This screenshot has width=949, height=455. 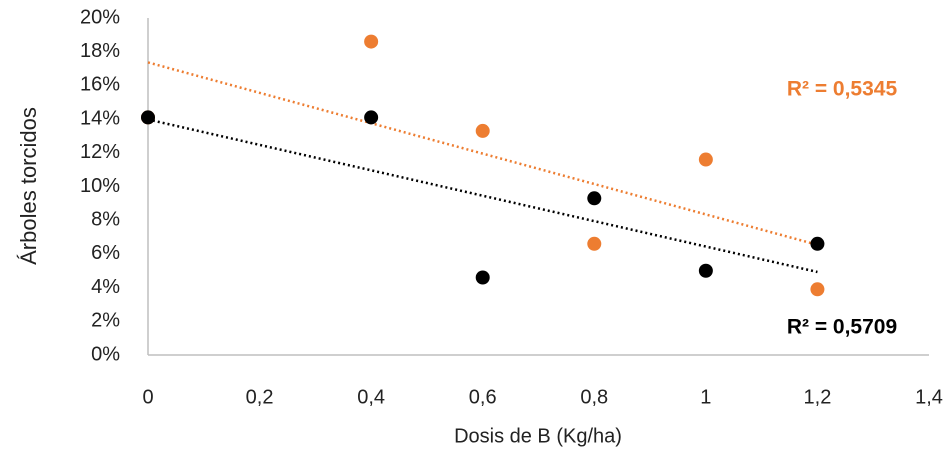 What do you see at coordinates (594, 397) in the screenshot?
I see `x-tick-label: 0,8` at bounding box center [594, 397].